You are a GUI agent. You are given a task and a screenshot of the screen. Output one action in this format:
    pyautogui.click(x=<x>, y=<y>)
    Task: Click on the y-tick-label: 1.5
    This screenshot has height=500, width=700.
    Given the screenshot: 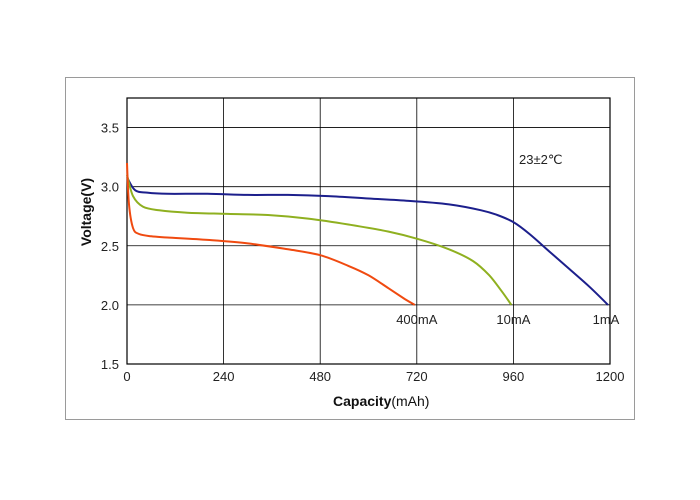 What is the action you would take?
    pyautogui.click(x=110, y=364)
    